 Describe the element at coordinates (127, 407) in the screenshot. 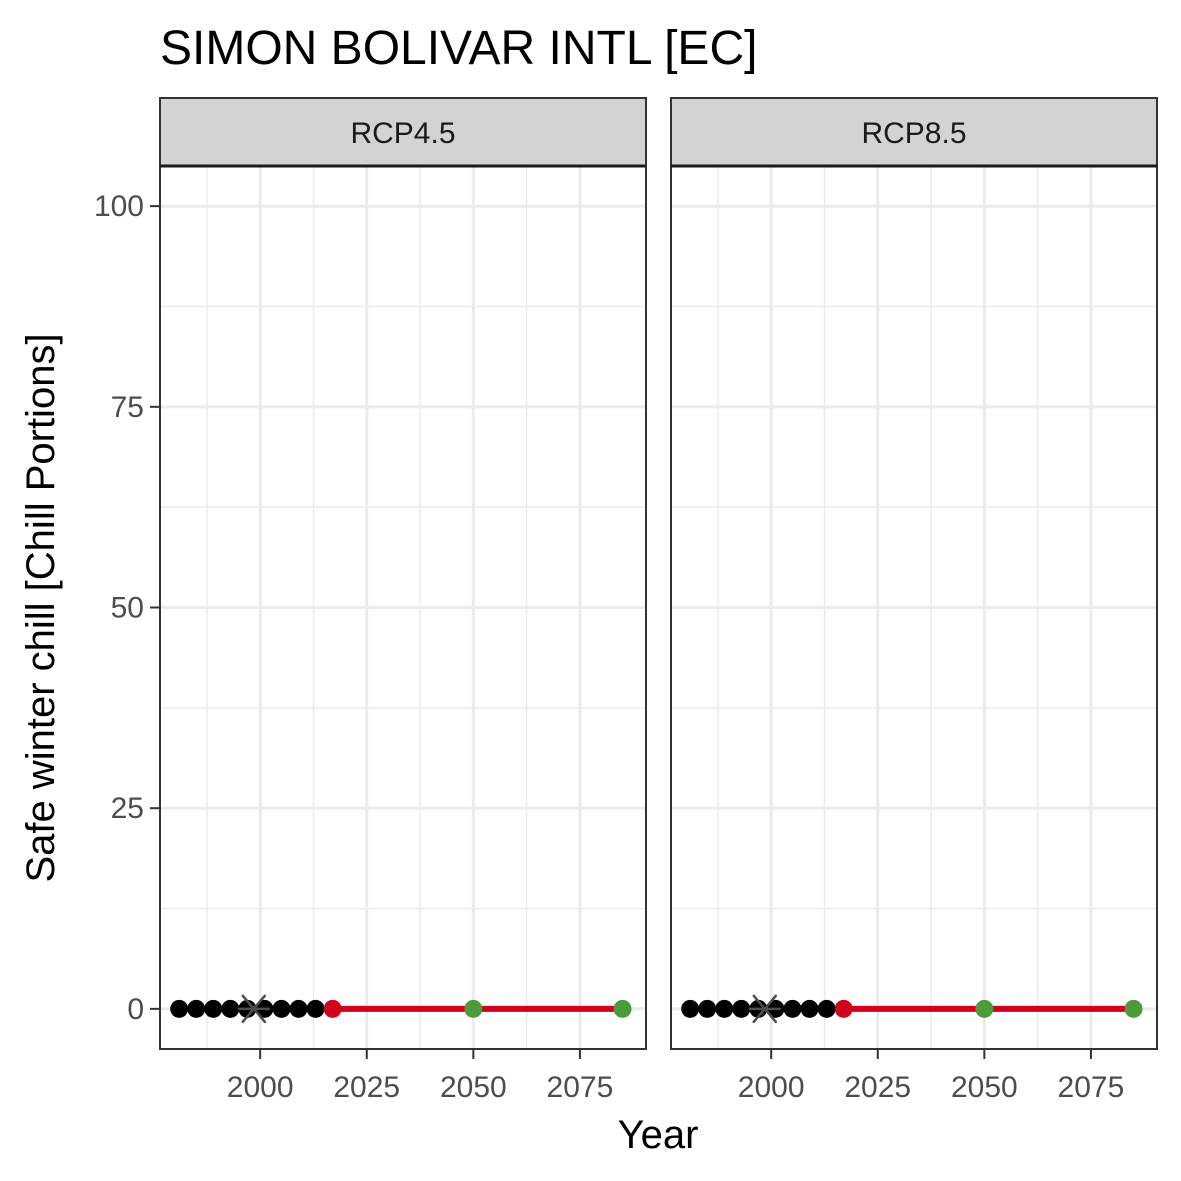

I see `y-tick-label: 75` at that location.